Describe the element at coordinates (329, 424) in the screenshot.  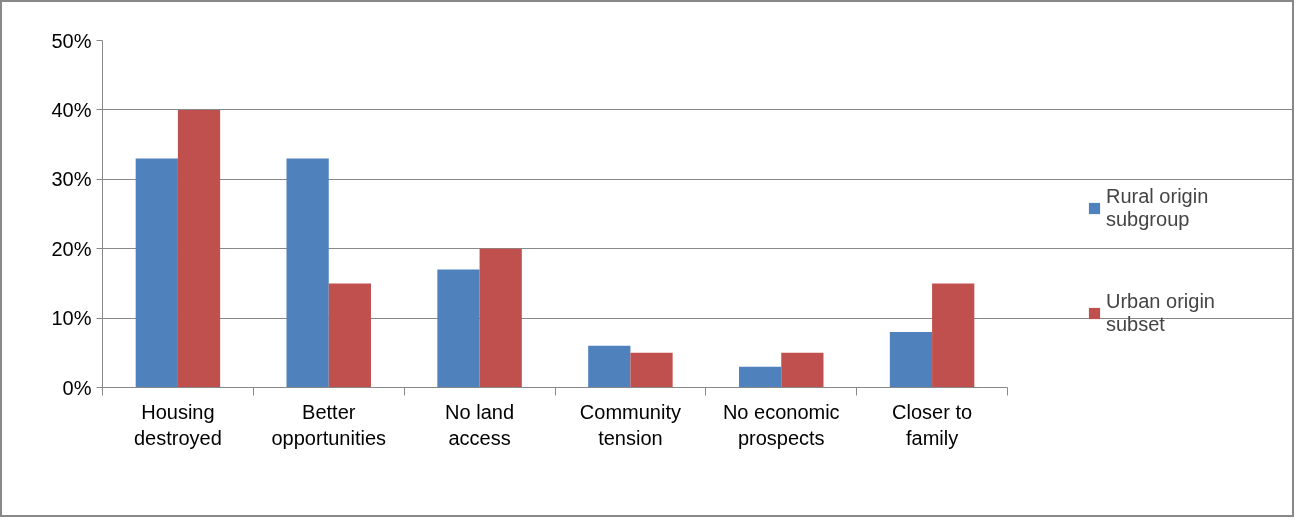
I see `x-tick-label: Better opportunities` at that location.